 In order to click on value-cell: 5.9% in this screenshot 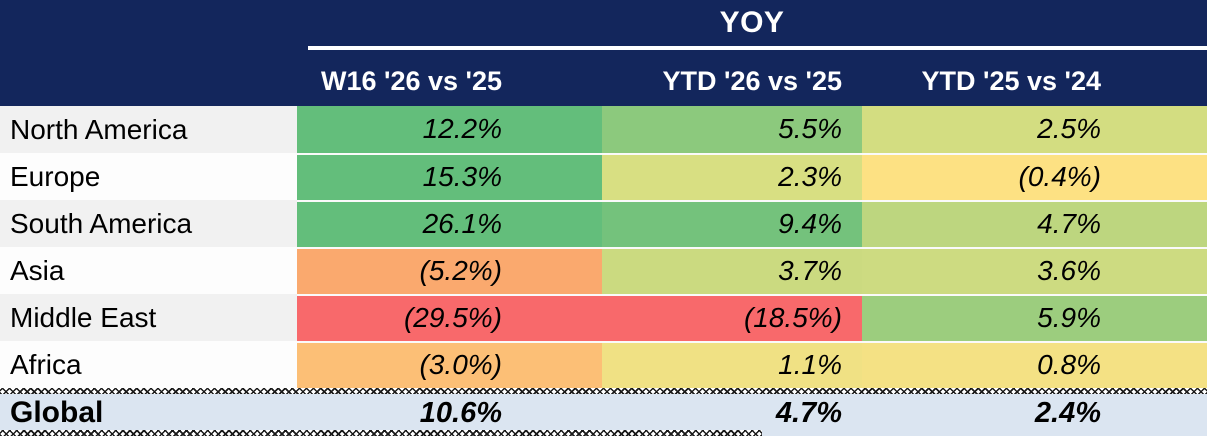, I will do `click(1034, 317)`.